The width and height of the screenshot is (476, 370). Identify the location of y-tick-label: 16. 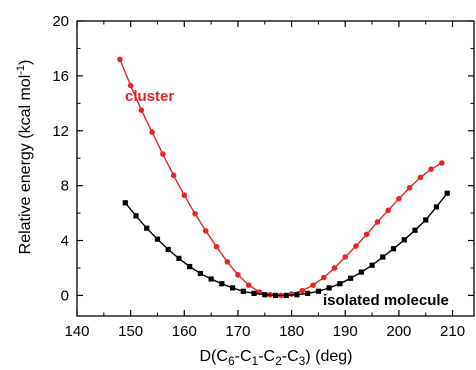
(60, 76).